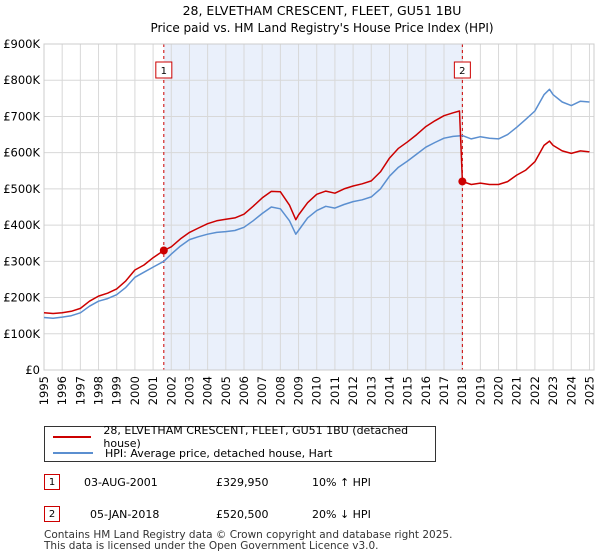 This screenshot has height=560, width=600. What do you see at coordinates (322, 10) in the screenshot?
I see `chart-title: 28, ELVETHAM CRESCENT, FLEET, GU51 1BU` at bounding box center [322, 10].